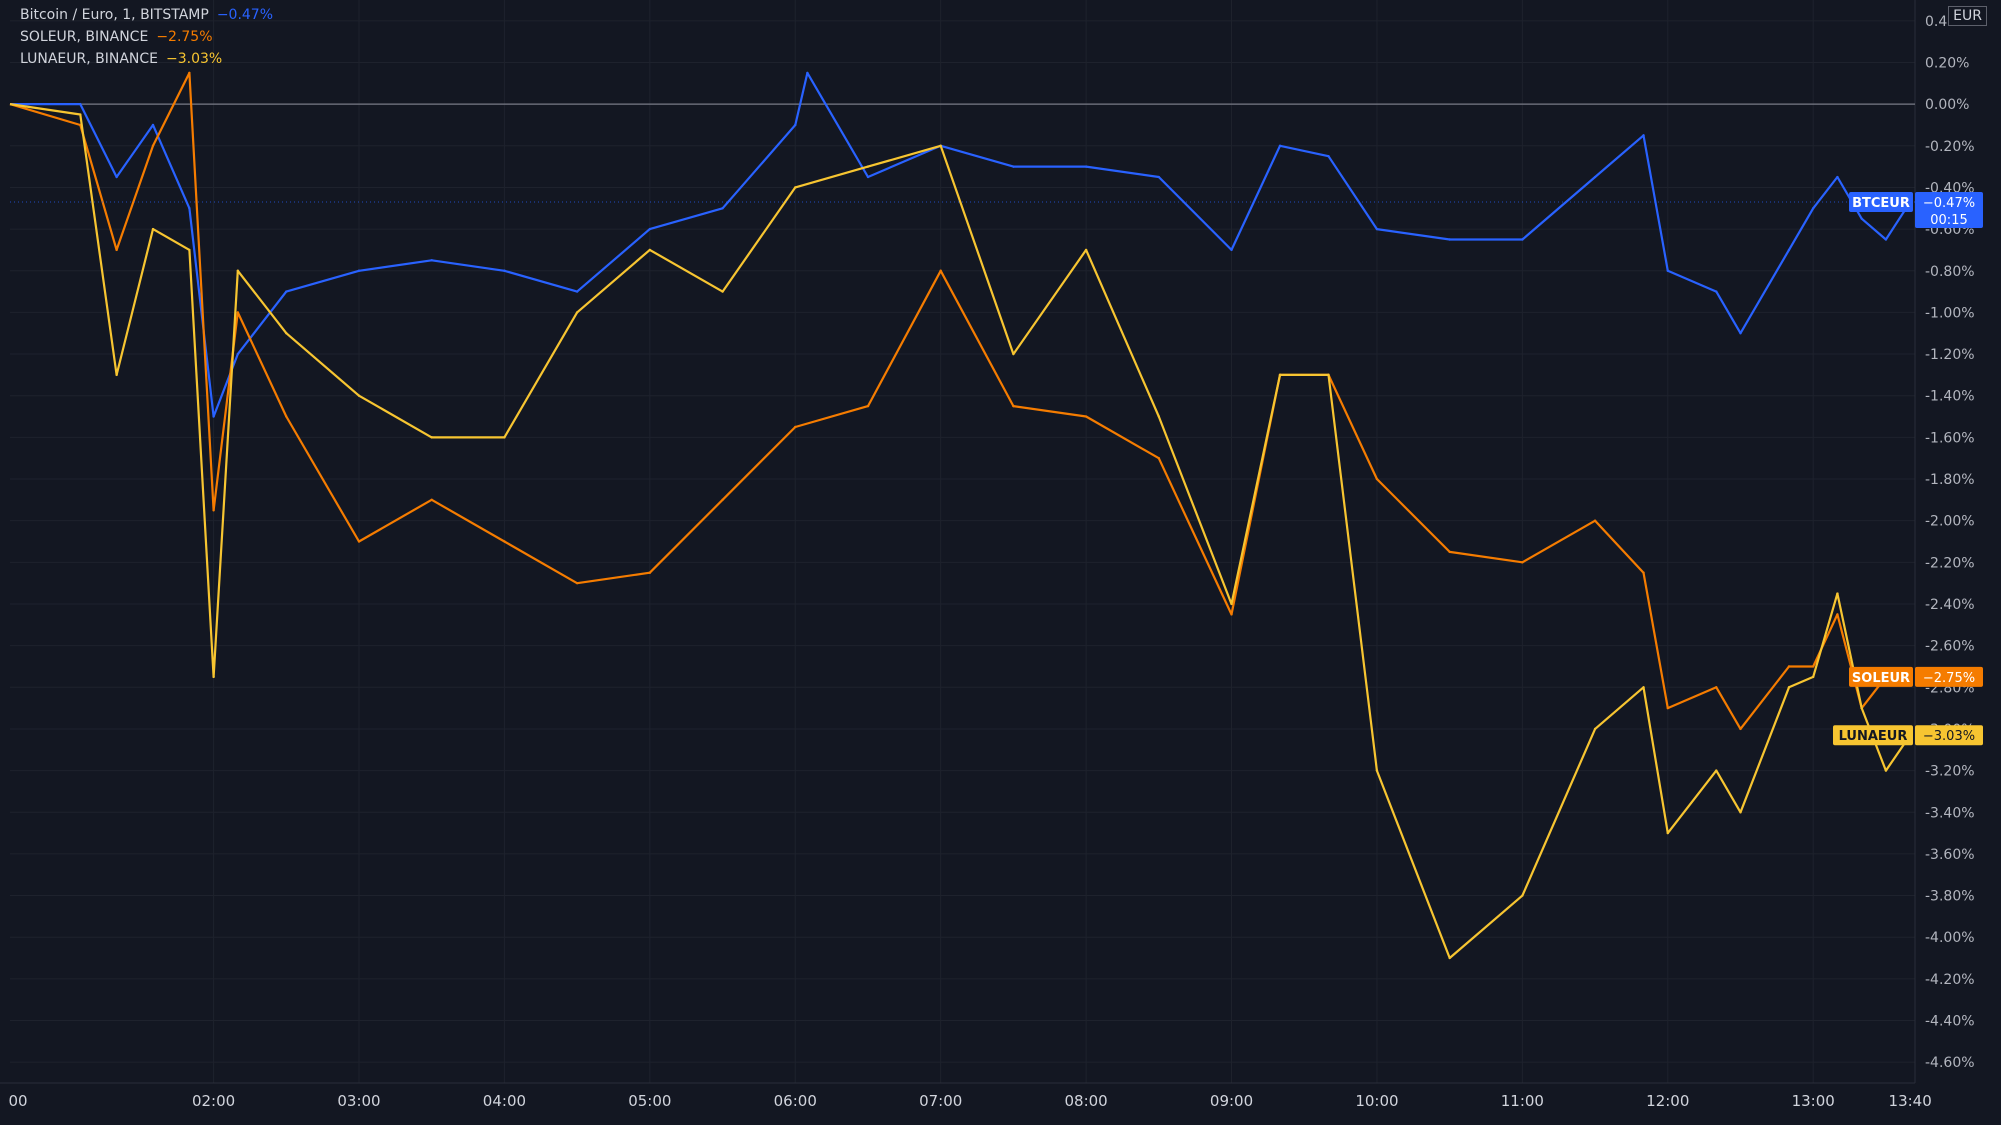 The image size is (2001, 1125). I want to click on series-tag-lunaeur: LUNAEUR, so click(1873, 736).